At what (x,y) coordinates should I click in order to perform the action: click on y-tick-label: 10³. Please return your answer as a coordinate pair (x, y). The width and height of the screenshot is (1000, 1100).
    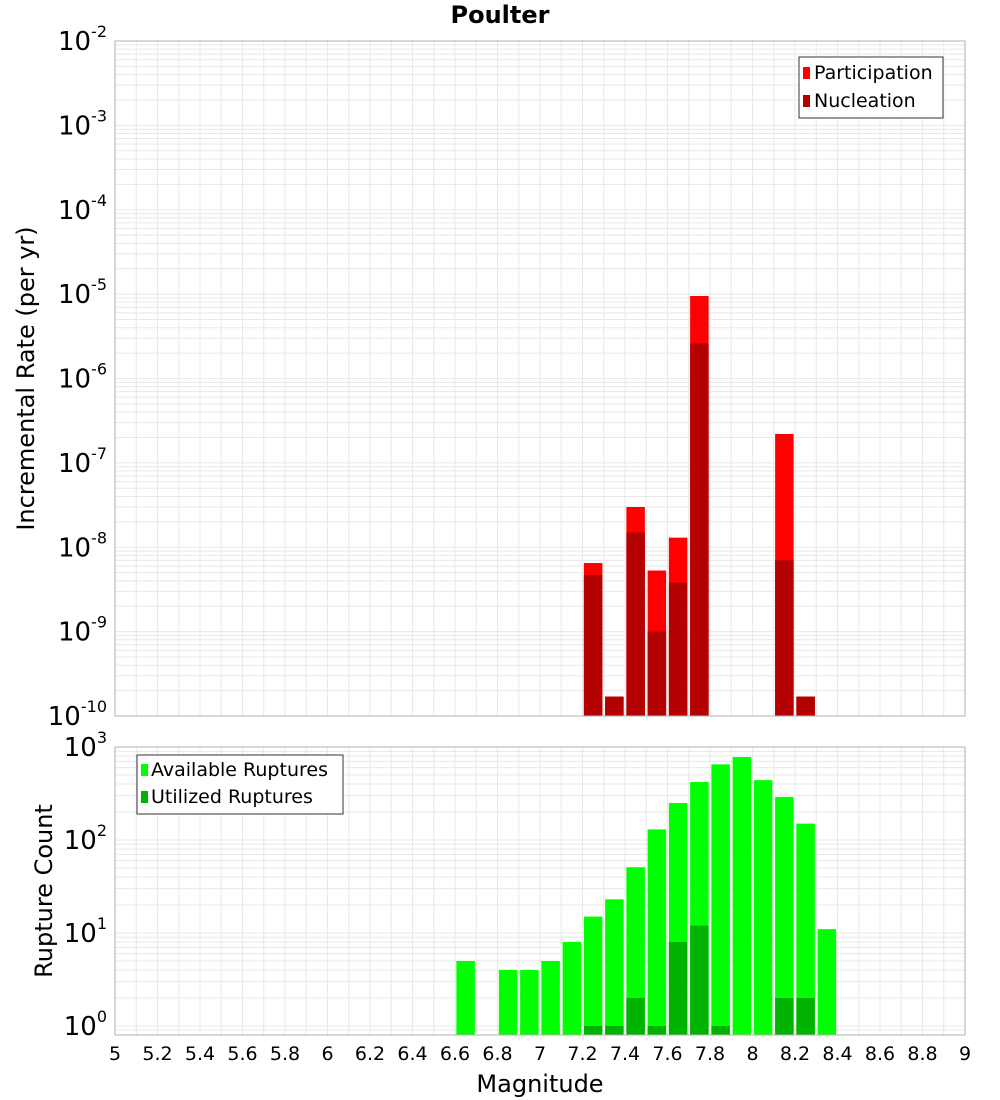
    Looking at the image, I should click on (85, 745).